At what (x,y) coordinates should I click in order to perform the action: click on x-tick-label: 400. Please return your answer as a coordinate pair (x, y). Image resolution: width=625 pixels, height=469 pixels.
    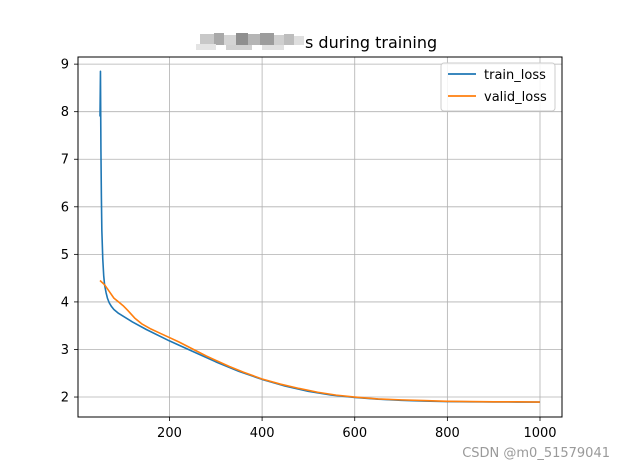
    Looking at the image, I should click on (262, 433).